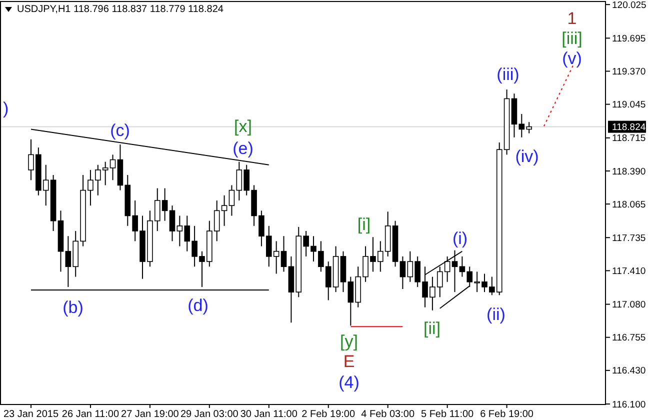 The image size is (650, 420). Describe the element at coordinates (432, 328) in the screenshot. I see `annotation: [ii]` at that location.